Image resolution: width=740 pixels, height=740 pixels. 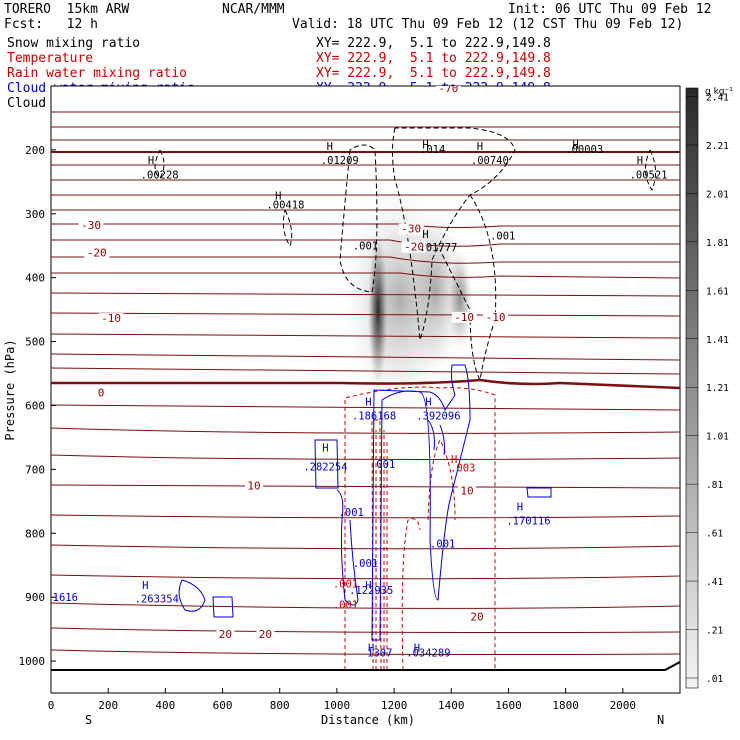 I want to click on x-tick-label: 1200, so click(x=394, y=705).